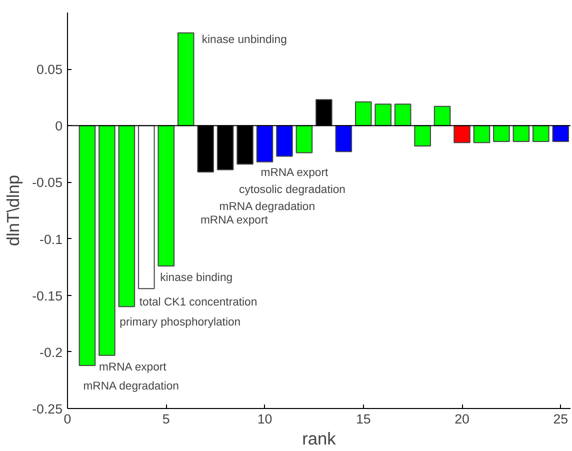 This screenshot has width=572, height=451. What do you see at coordinates (292, 190) in the screenshot?
I see `annotation: cytosolic degradation` at bounding box center [292, 190].